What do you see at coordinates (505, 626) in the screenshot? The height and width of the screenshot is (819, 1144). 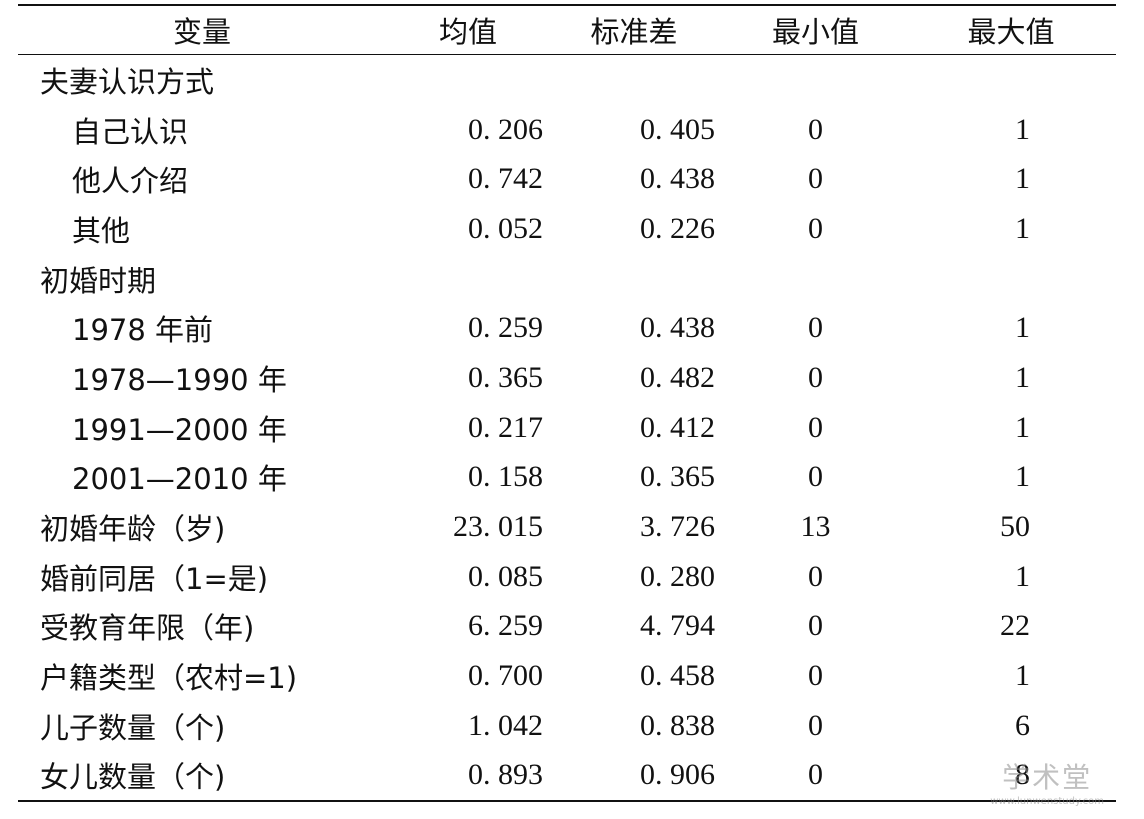 I see `cell-mean: 6. 259` at bounding box center [505, 626].